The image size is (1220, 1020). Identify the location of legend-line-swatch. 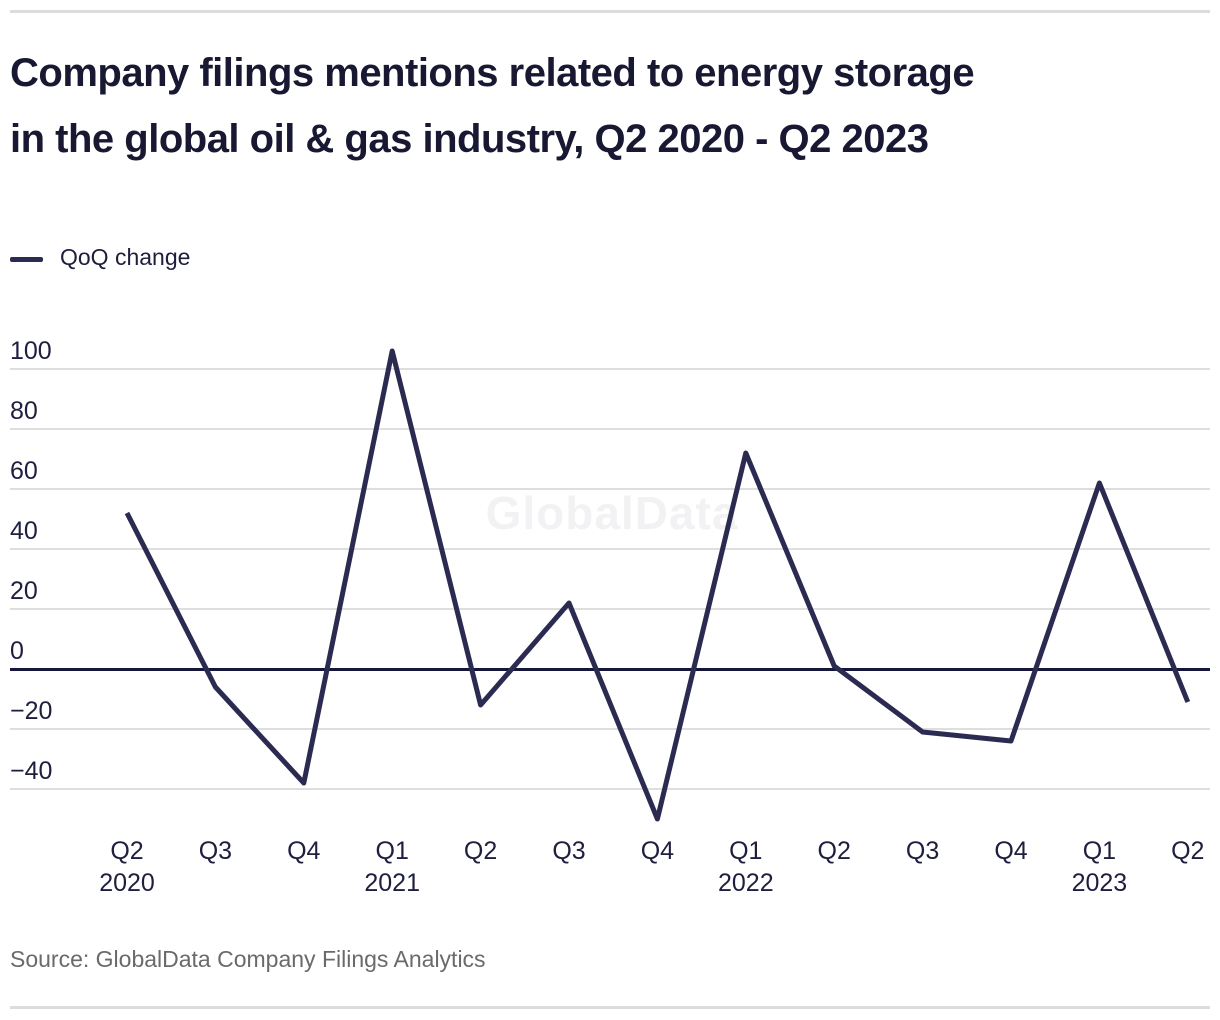
(26, 259).